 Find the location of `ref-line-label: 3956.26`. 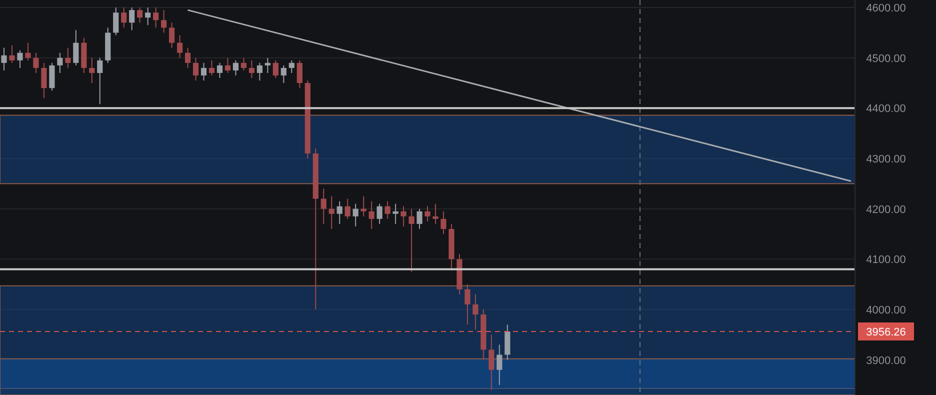

ref-line-label: 3956.26 is located at coordinates (886, 332).